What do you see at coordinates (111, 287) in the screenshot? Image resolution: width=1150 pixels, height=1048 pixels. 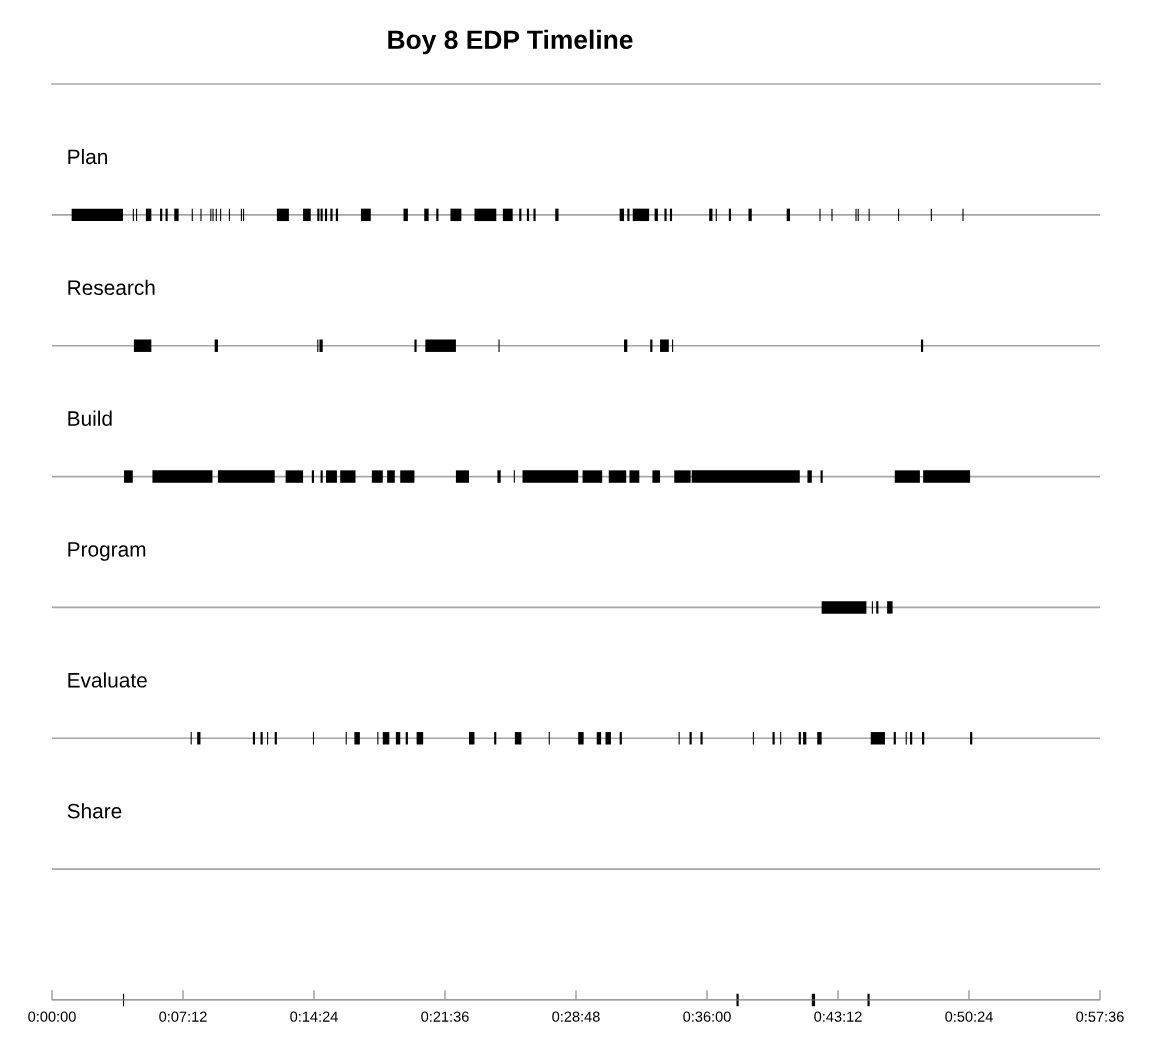 I see `y-tick-label: Research` at bounding box center [111, 287].